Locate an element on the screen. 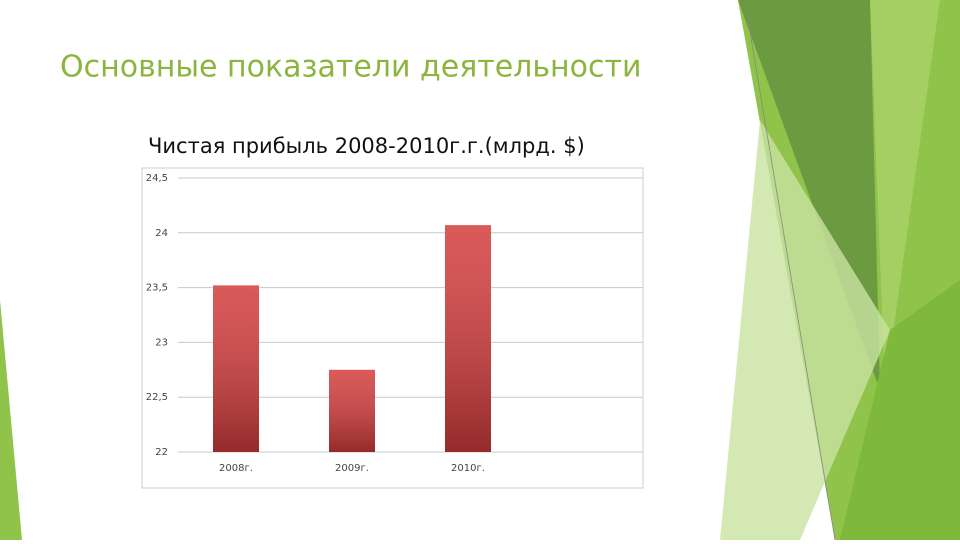  y-tick-label: 23 is located at coordinates (161, 342).